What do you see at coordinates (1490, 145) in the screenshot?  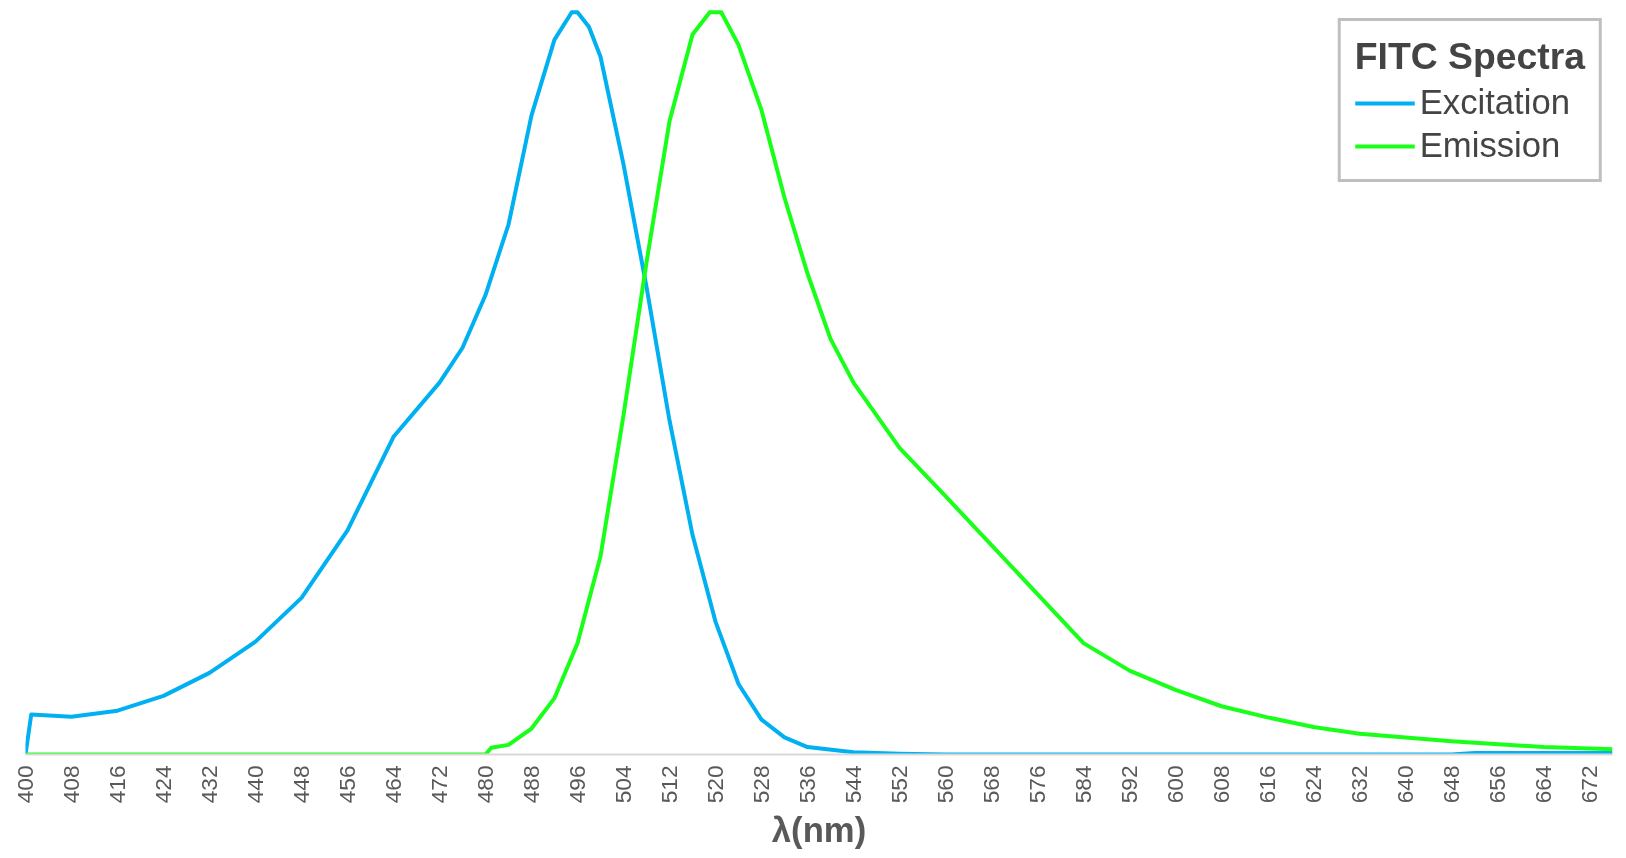 I see `legend-label: Emission` at bounding box center [1490, 145].